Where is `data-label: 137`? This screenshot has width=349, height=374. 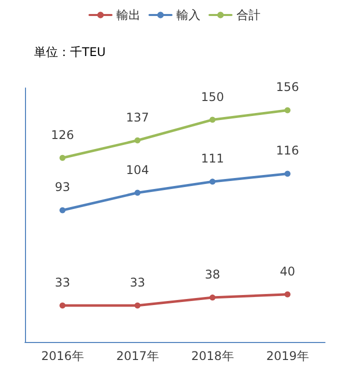
data-label: 137 is located at coordinates (137, 117).